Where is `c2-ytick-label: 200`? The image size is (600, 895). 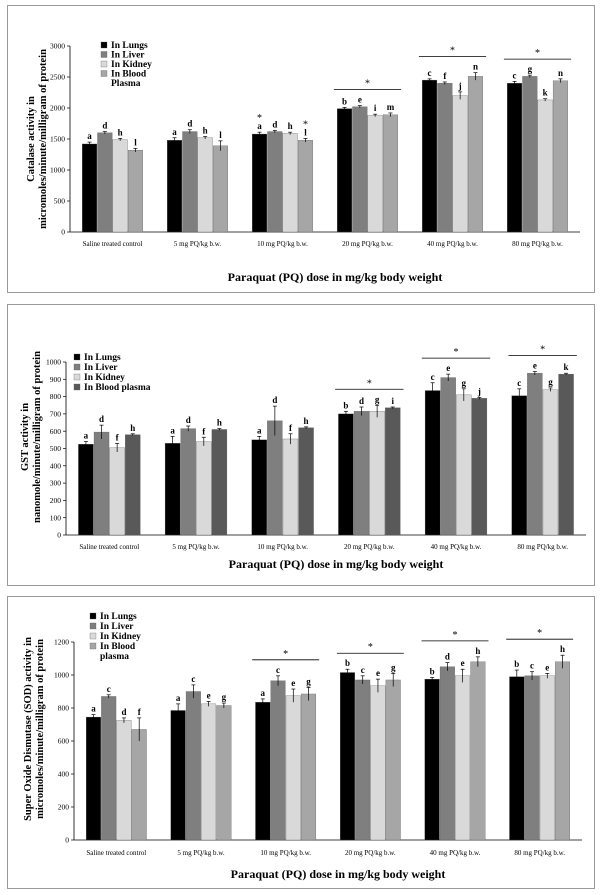 c2-ytick-label: 200 is located at coordinates (56, 500).